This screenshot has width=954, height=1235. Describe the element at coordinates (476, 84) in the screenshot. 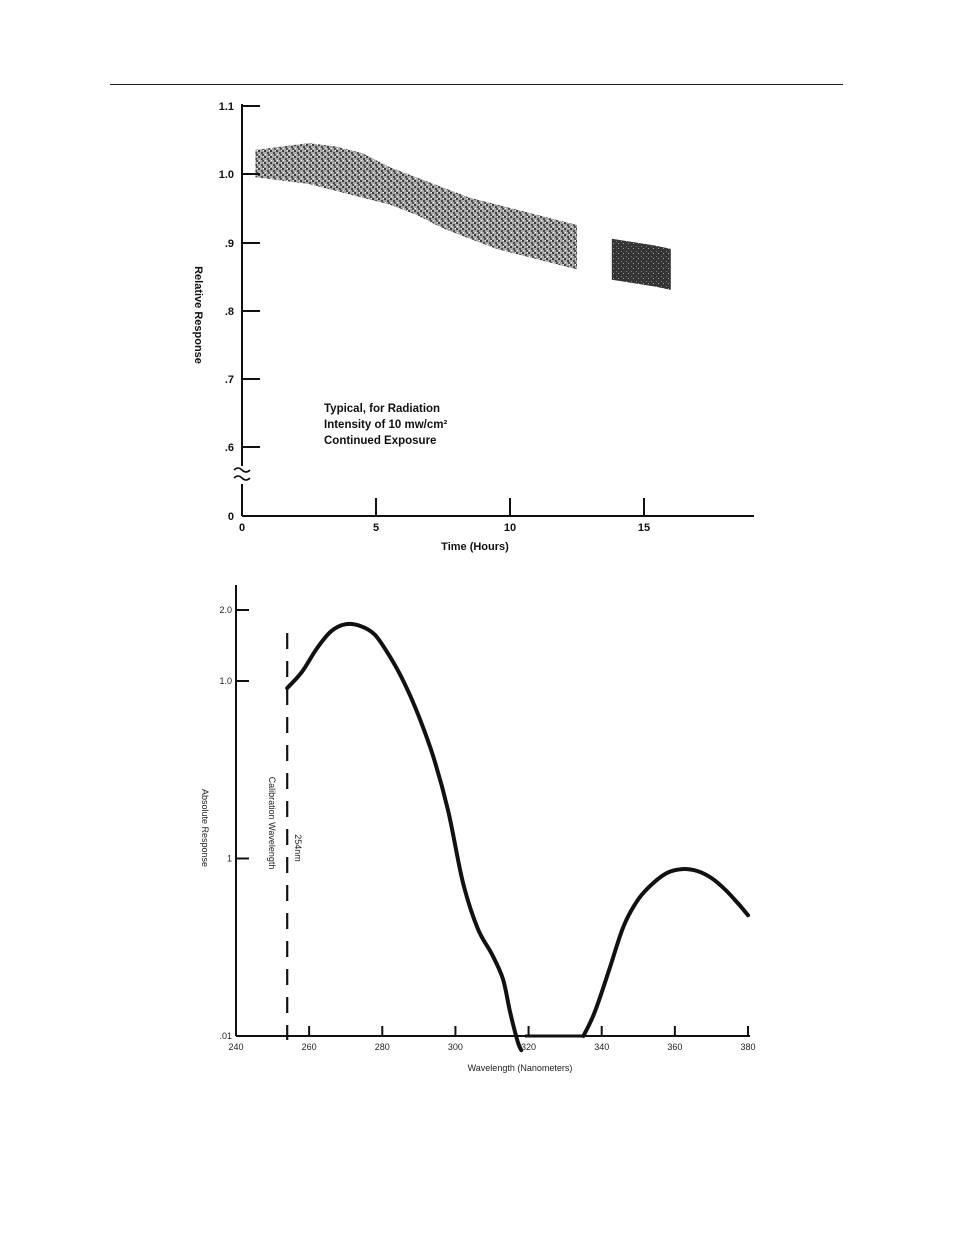

I see `header-rule` at that location.